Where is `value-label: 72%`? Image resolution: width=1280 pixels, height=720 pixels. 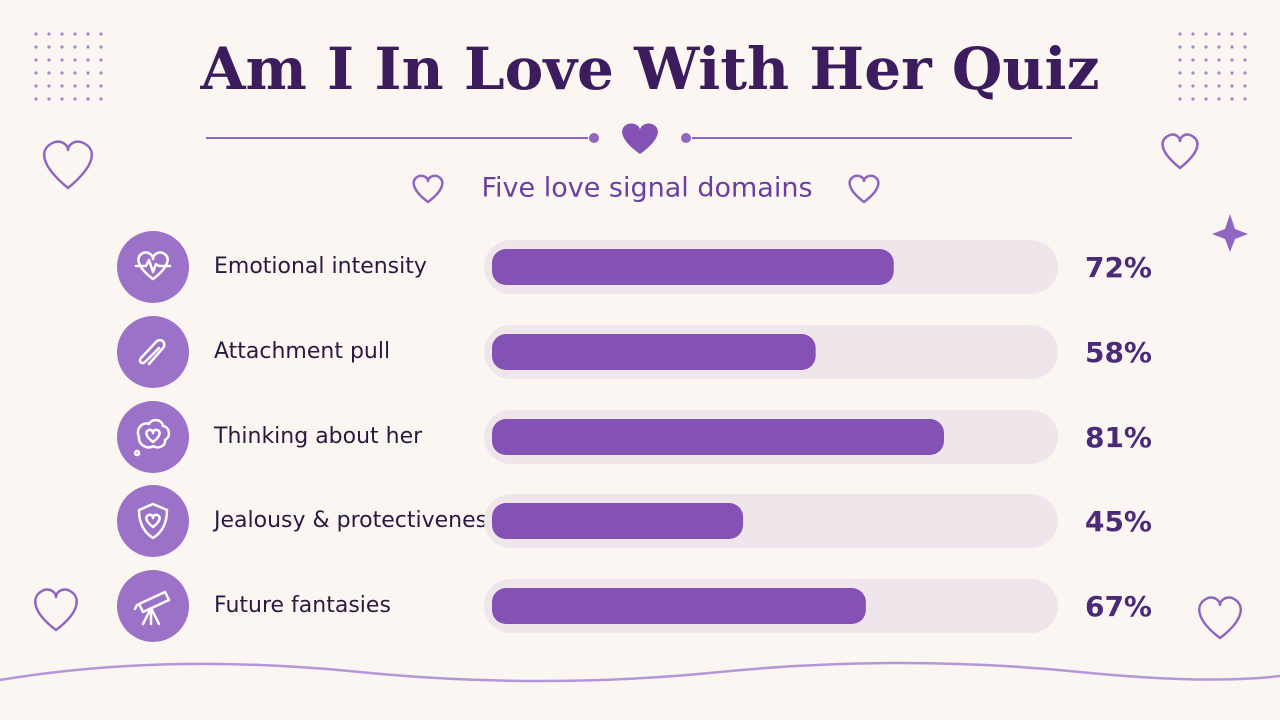
value-label: 72% is located at coordinates (1118, 267).